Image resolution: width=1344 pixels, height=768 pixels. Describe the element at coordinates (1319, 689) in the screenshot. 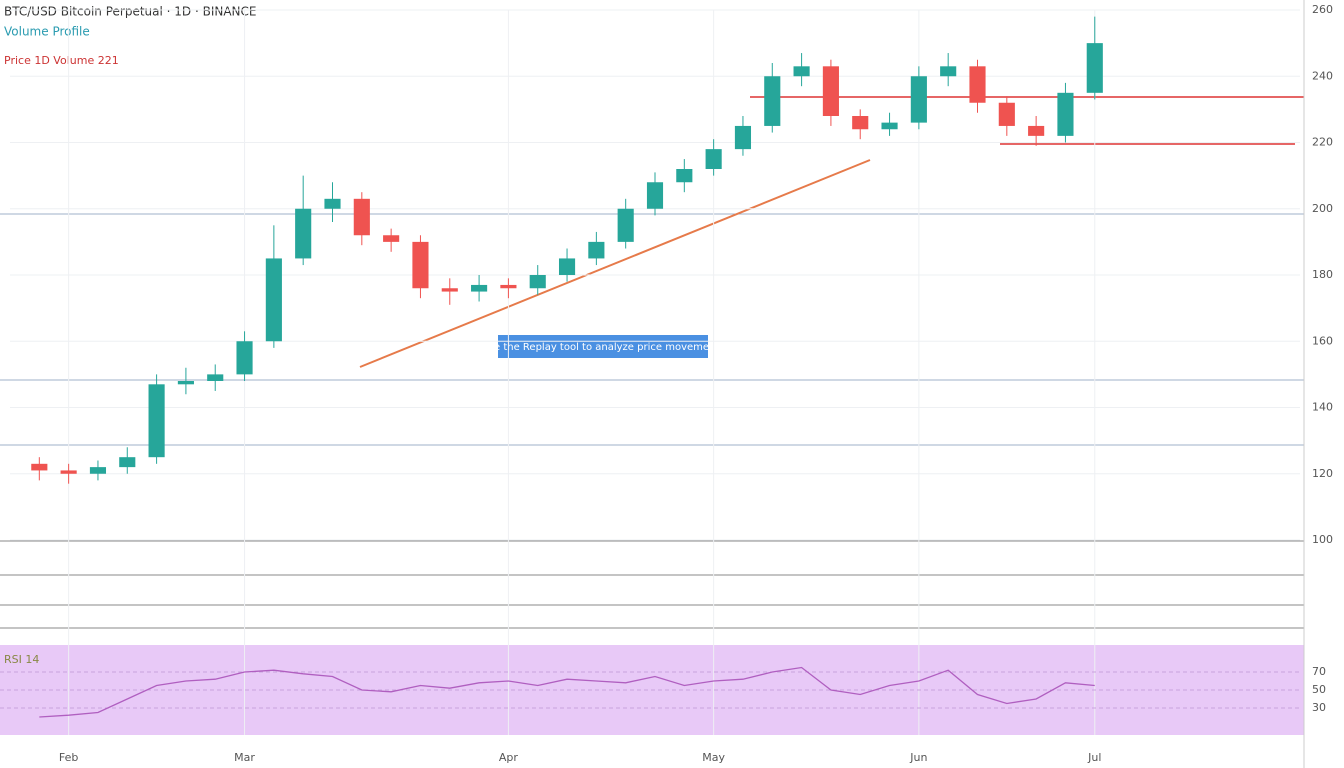

I see `y-tick-label: 50` at that location.